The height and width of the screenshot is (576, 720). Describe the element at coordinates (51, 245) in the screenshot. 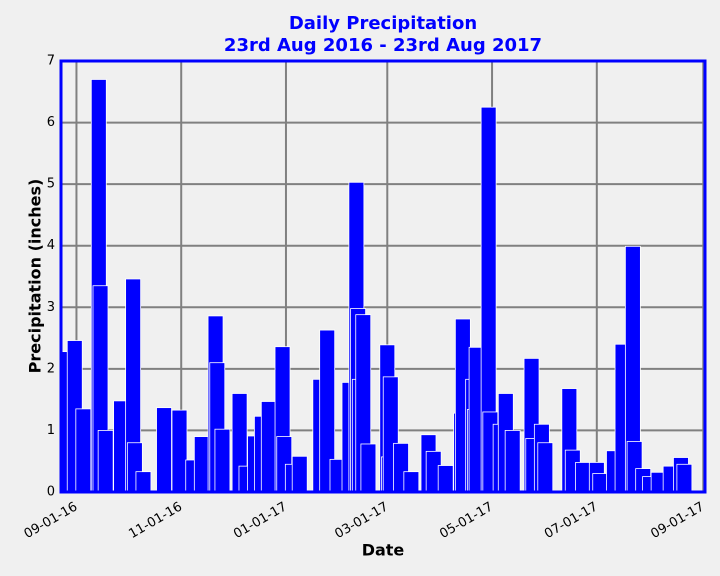

I see `y-tick-label: 4` at that location.